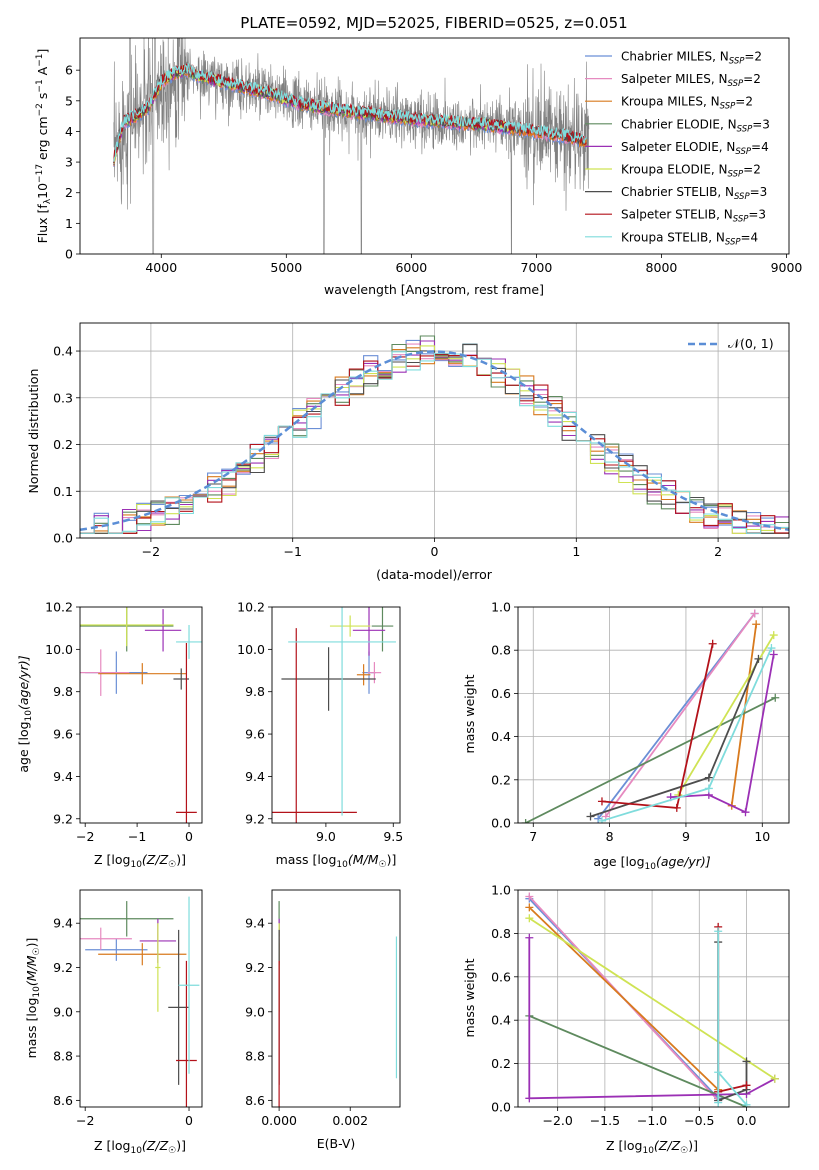  I want to click on x-tick-label: 7000, so click(537, 267).